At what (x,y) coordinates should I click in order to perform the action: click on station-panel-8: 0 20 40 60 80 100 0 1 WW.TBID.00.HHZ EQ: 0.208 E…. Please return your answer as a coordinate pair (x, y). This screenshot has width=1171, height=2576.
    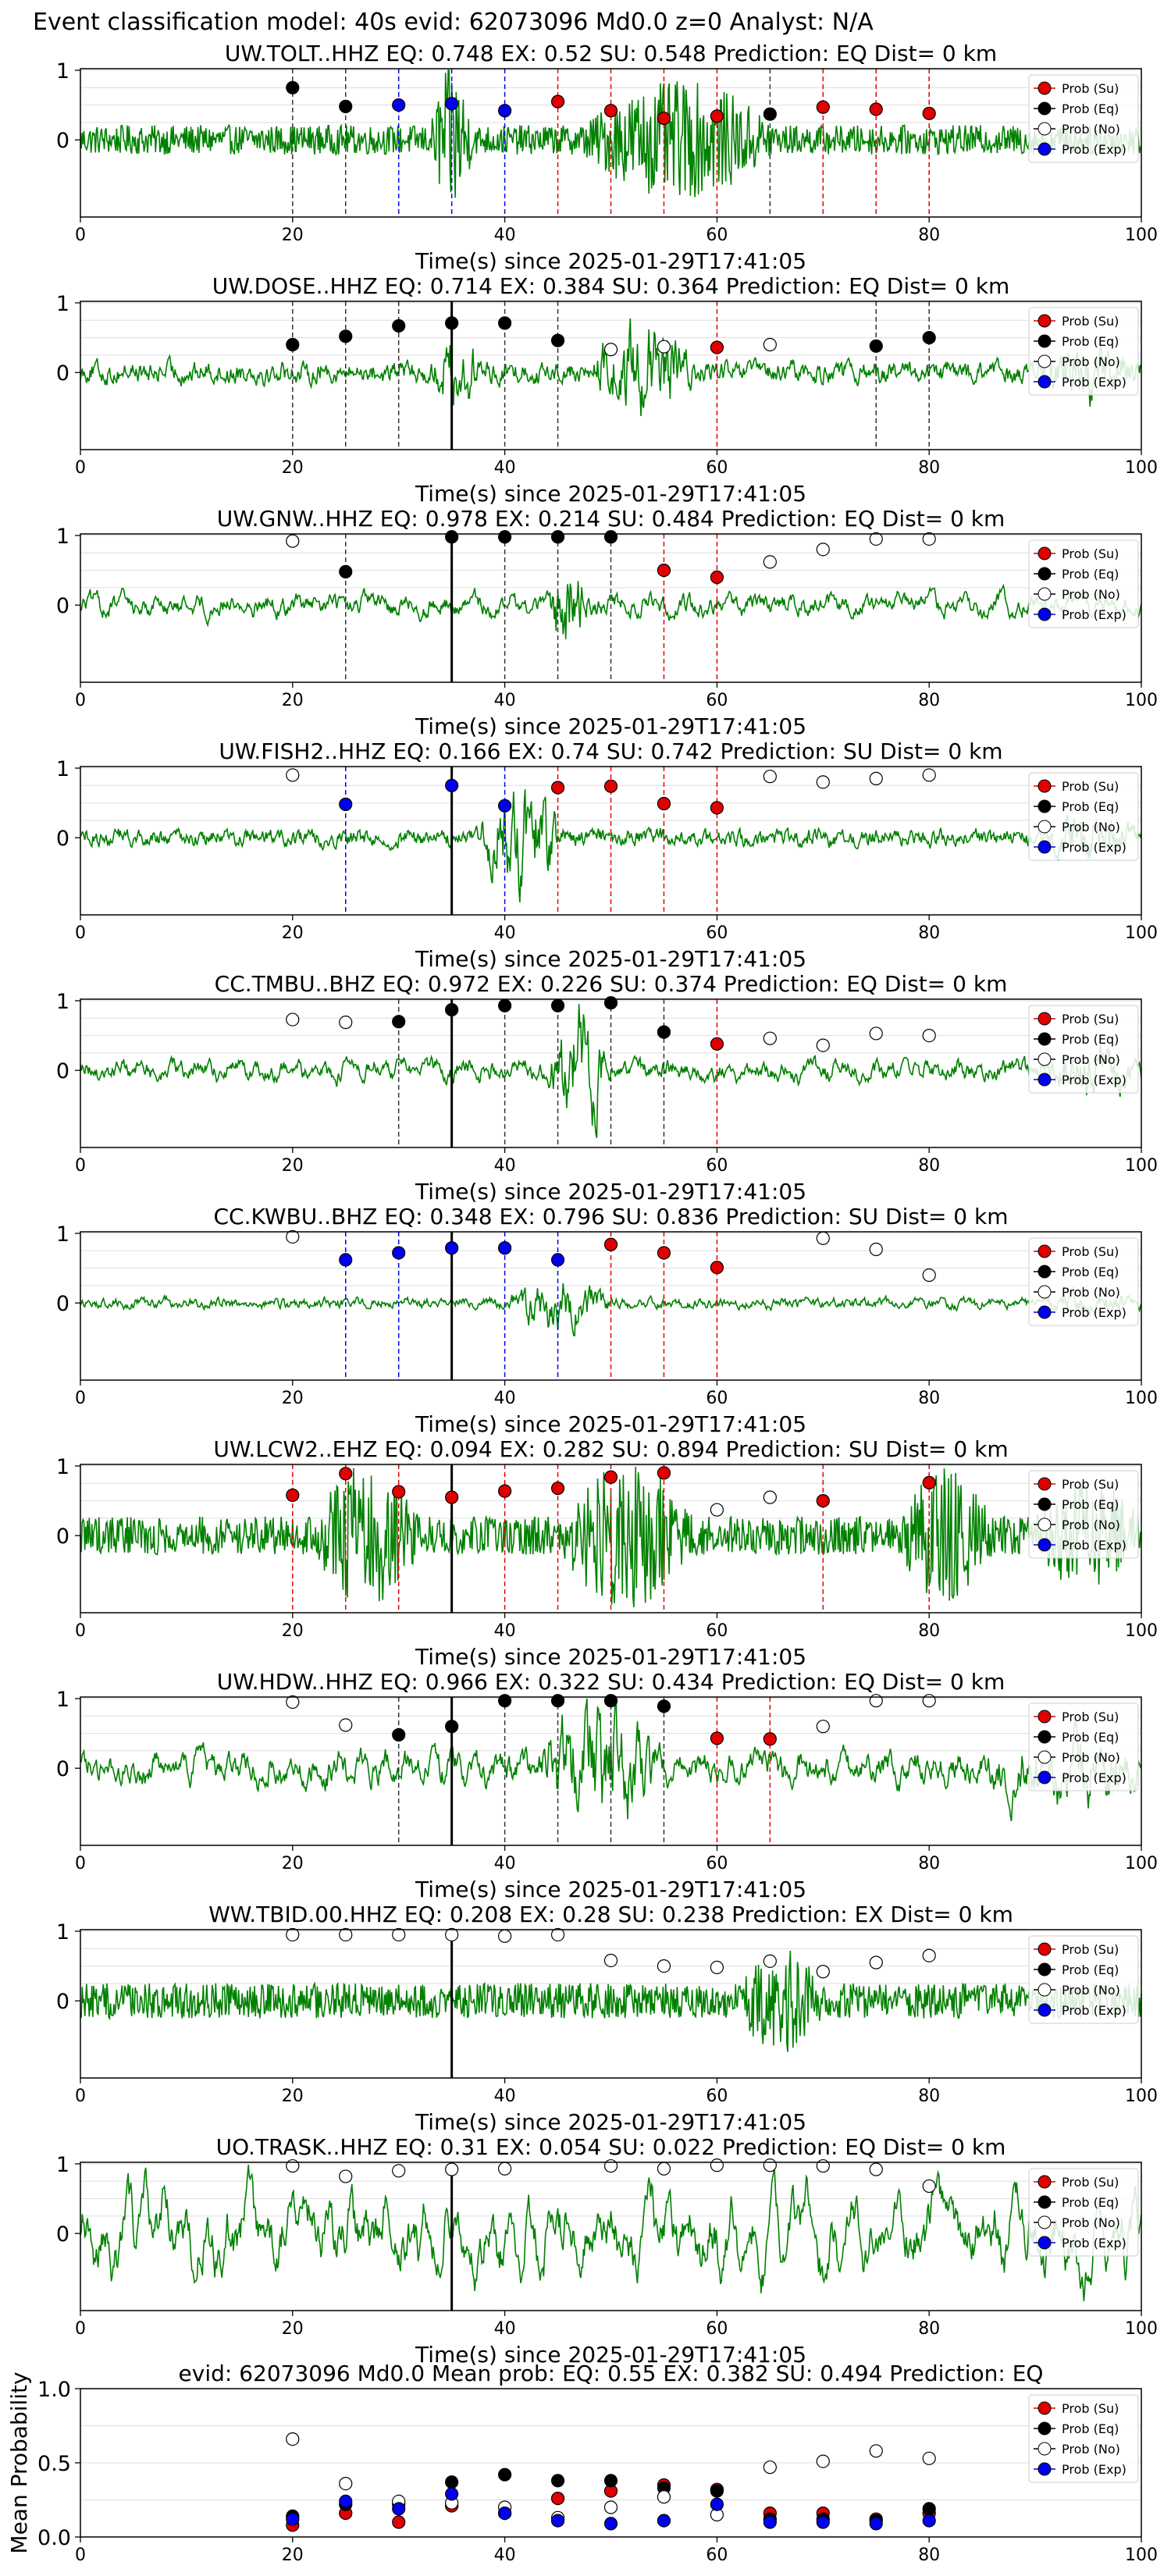
    Looking at the image, I should click on (607, 2018).